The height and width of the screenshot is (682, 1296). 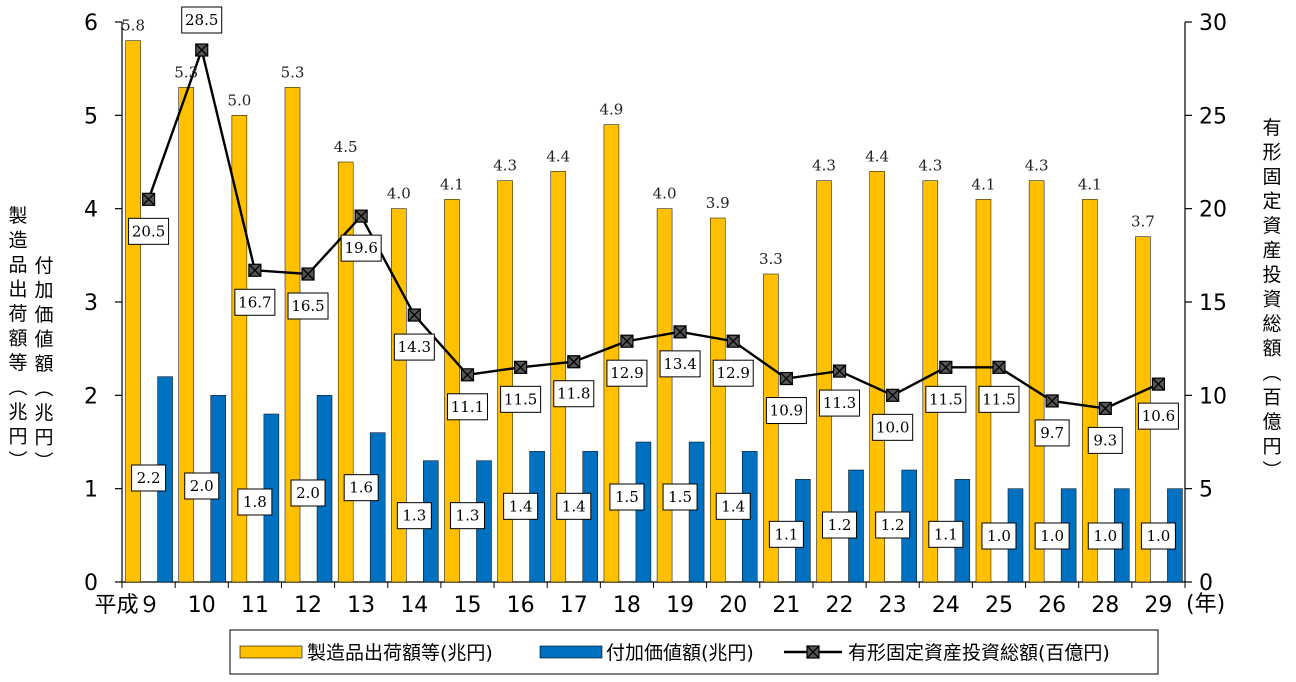 What do you see at coordinates (17, 241) in the screenshot?
I see `svg-text: 造` at bounding box center [17, 241].